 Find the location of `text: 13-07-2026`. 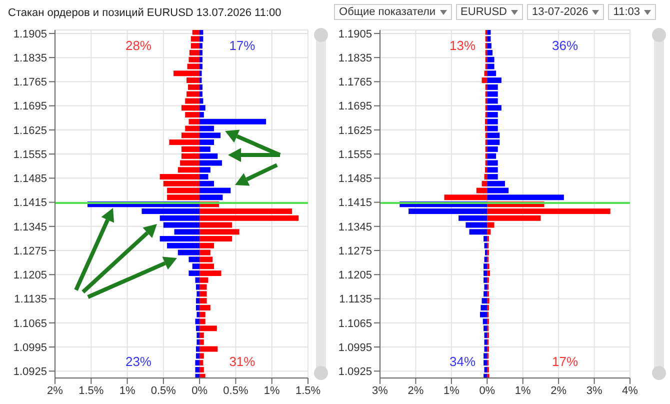

text: 13-07-2026 is located at coordinates (560, 12).